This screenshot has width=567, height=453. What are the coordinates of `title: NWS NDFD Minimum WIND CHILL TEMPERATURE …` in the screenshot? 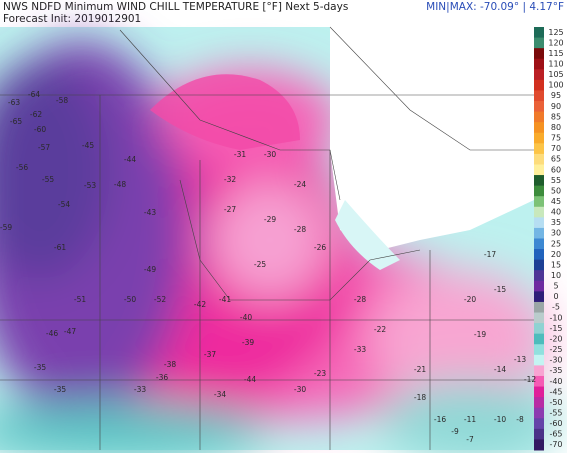 It's located at (176, 7).